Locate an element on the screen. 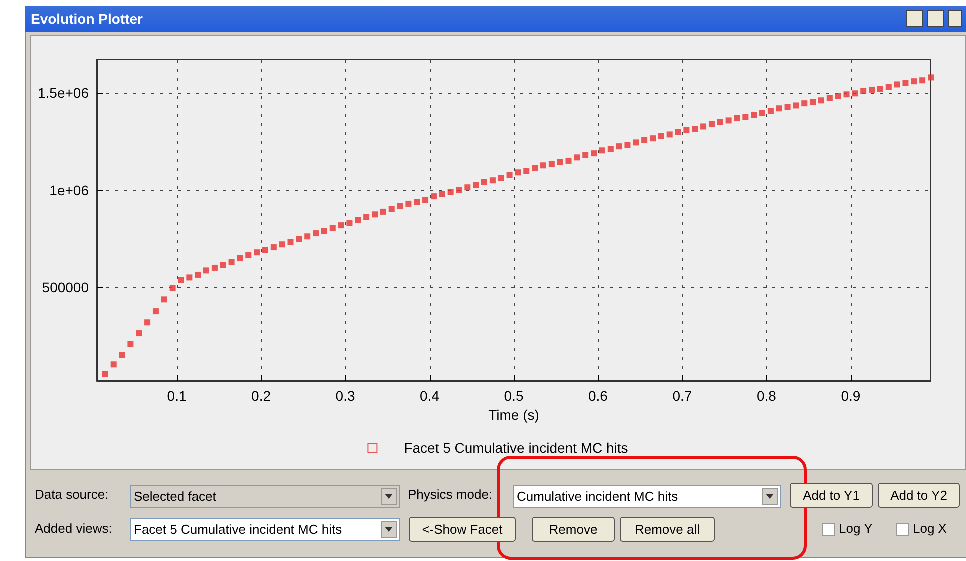  x-tick-label: 0.8 is located at coordinates (766, 396).